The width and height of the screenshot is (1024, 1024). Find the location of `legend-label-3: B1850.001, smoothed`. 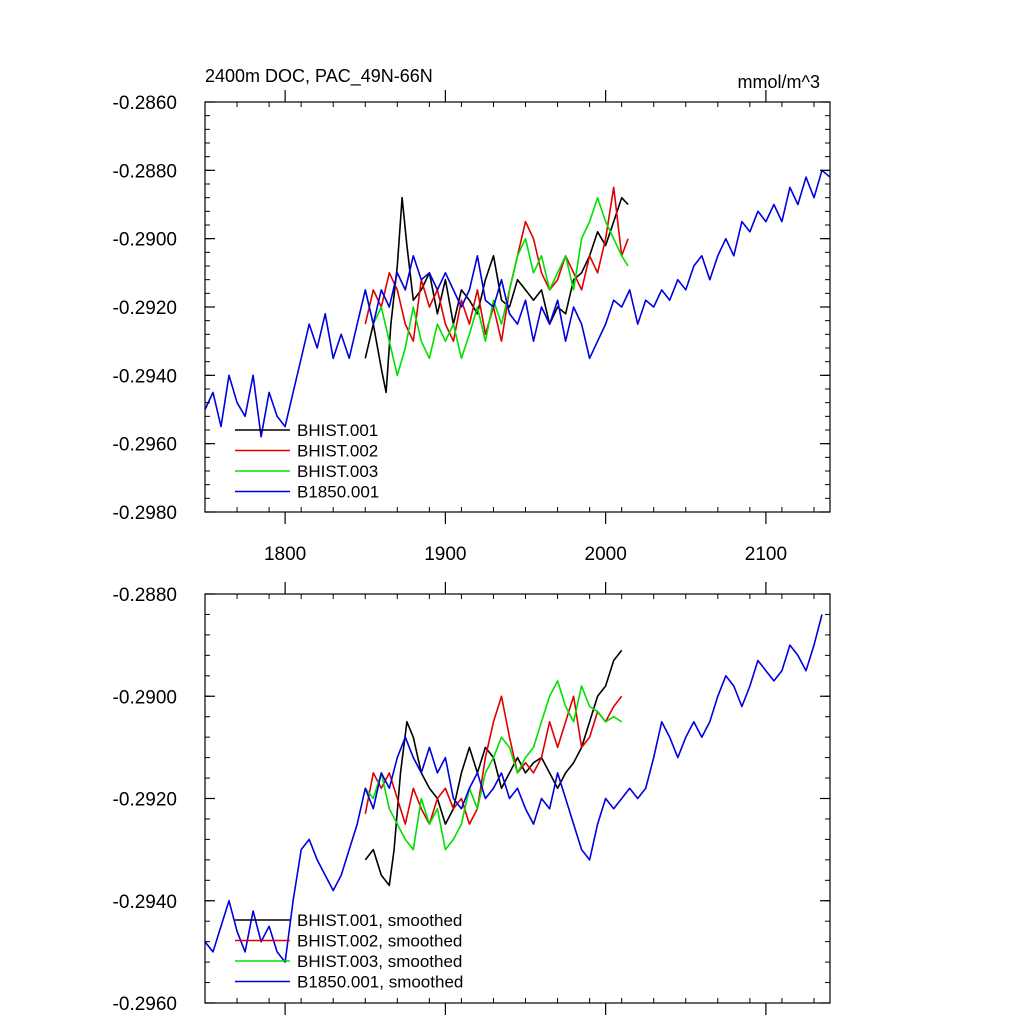

legend-label-3: B1850.001, smoothed is located at coordinates (380, 982).